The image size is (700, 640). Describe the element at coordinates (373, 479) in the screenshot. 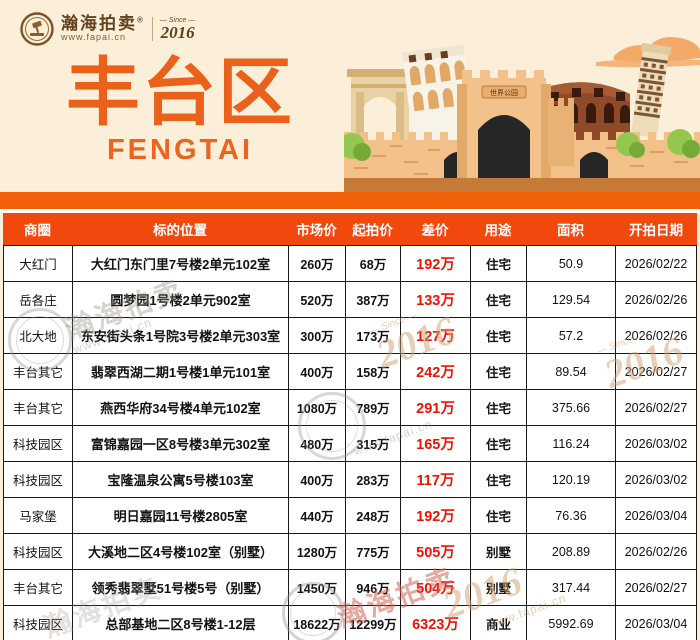

I see `cell-start-price: 283万` at that location.